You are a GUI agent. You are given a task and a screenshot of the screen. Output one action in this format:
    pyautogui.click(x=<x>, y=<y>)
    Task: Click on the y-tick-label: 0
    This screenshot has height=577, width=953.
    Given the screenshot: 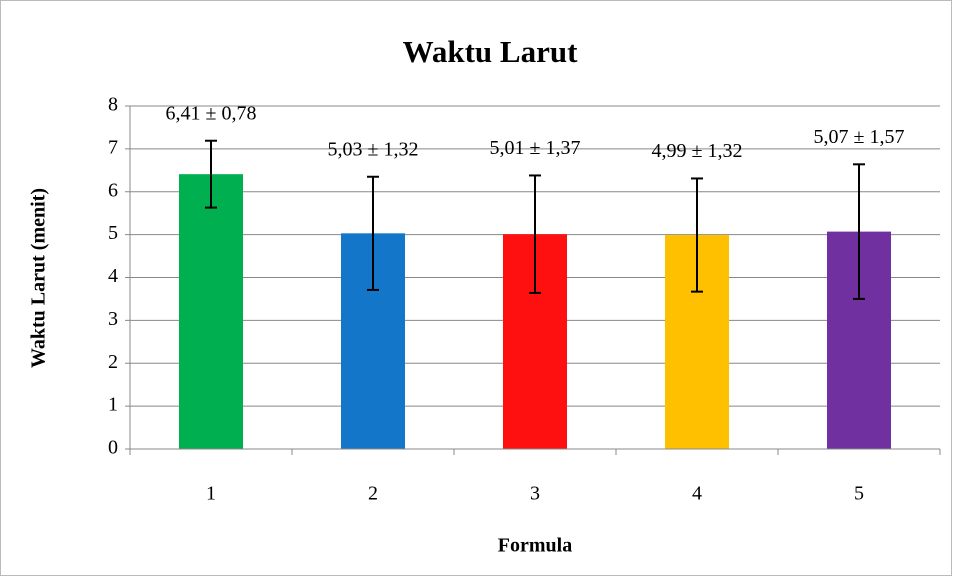 What is the action you would take?
    pyautogui.click(x=113, y=448)
    